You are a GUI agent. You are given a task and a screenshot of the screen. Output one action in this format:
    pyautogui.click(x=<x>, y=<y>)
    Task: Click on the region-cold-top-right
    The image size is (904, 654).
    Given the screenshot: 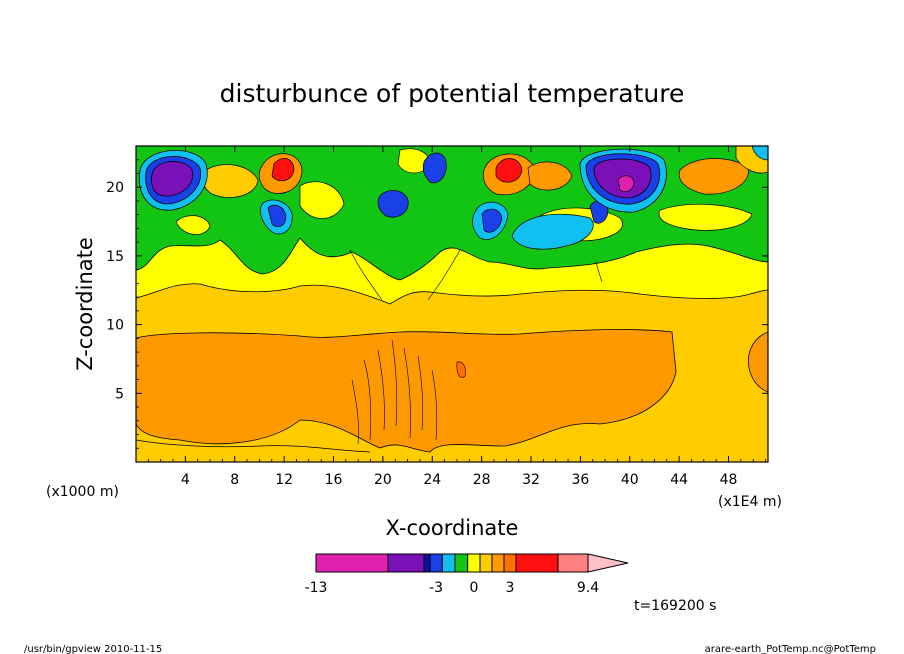 What is the action you would take?
    pyautogui.click(x=759, y=153)
    